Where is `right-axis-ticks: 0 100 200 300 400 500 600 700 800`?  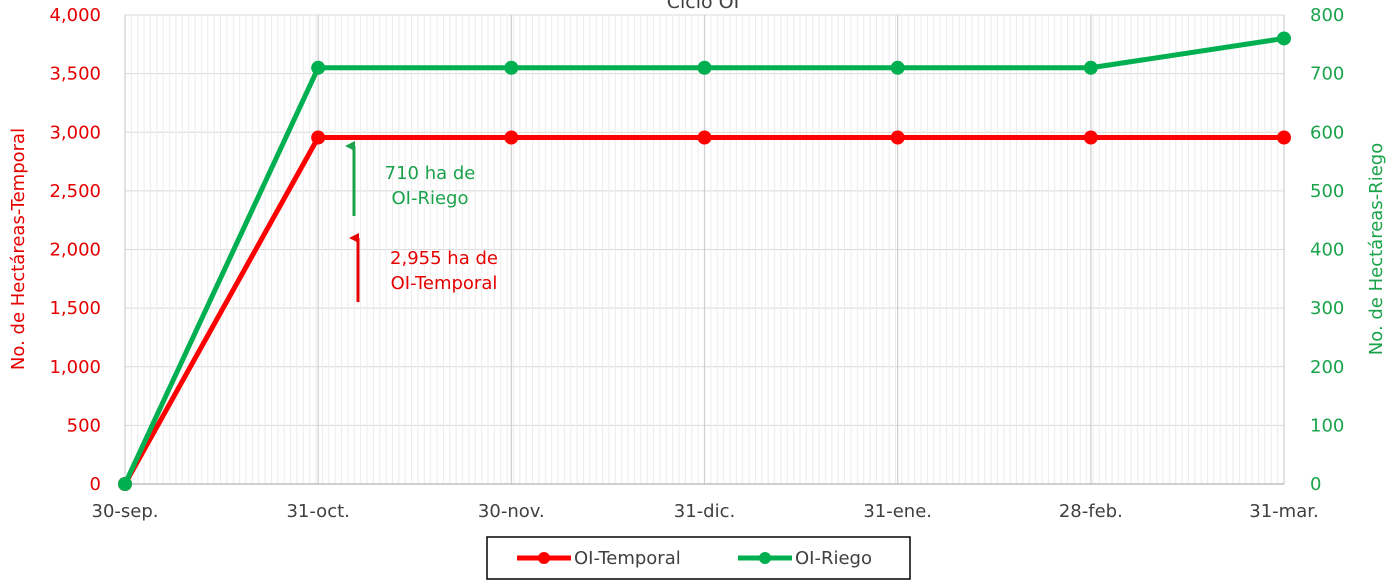 right-axis-ticks: 0 100 200 300 400 500 600 700 800 is located at coordinates (1327, 250).